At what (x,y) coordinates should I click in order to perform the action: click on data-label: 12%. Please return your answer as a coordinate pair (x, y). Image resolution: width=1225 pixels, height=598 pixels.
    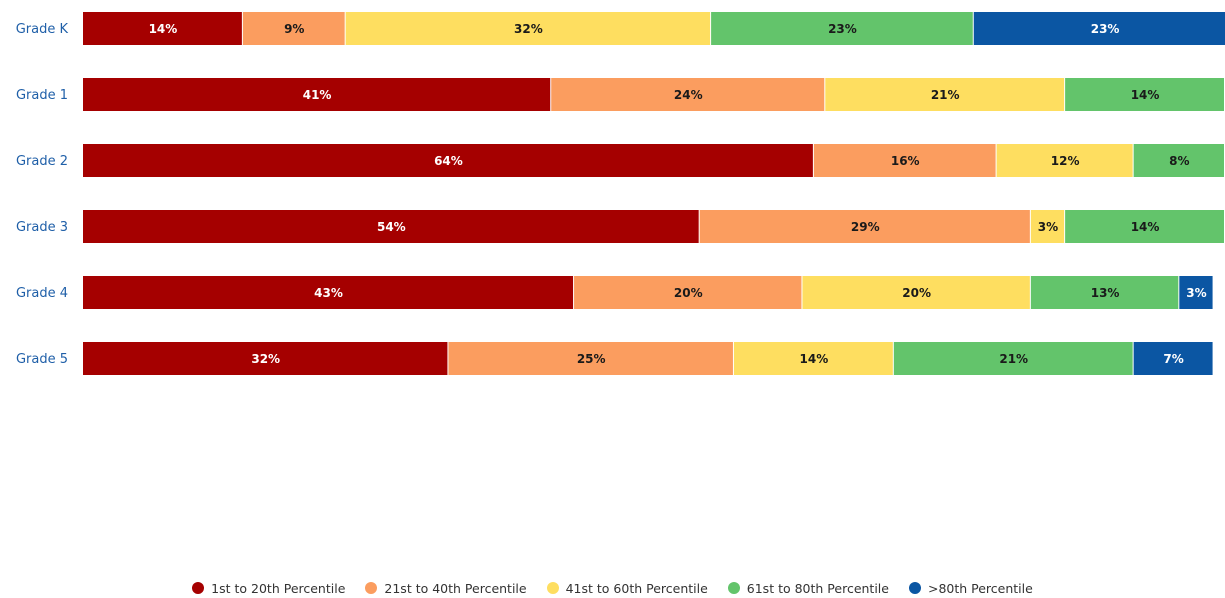
    Looking at the image, I should click on (1065, 161).